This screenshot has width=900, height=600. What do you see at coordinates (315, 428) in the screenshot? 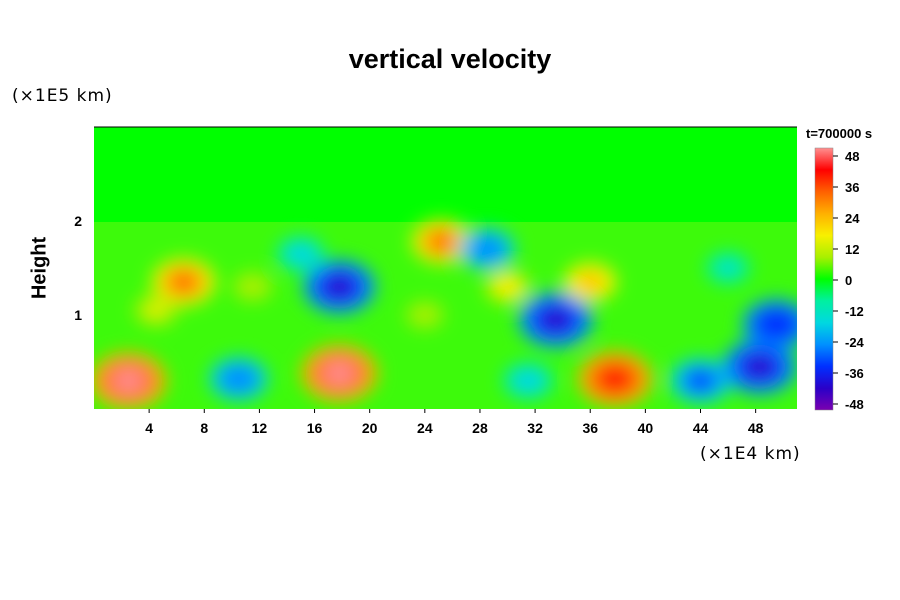
I see `x-tick-label: 16` at bounding box center [315, 428].